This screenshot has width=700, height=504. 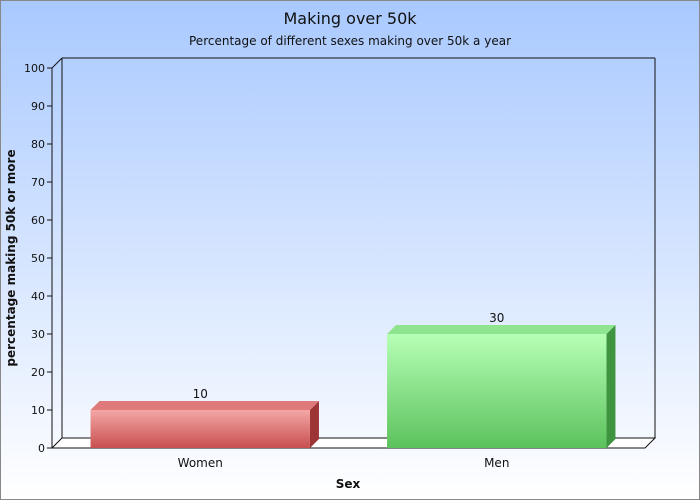 What do you see at coordinates (41, 448) in the screenshot?
I see `y-tick-label: 0` at bounding box center [41, 448].